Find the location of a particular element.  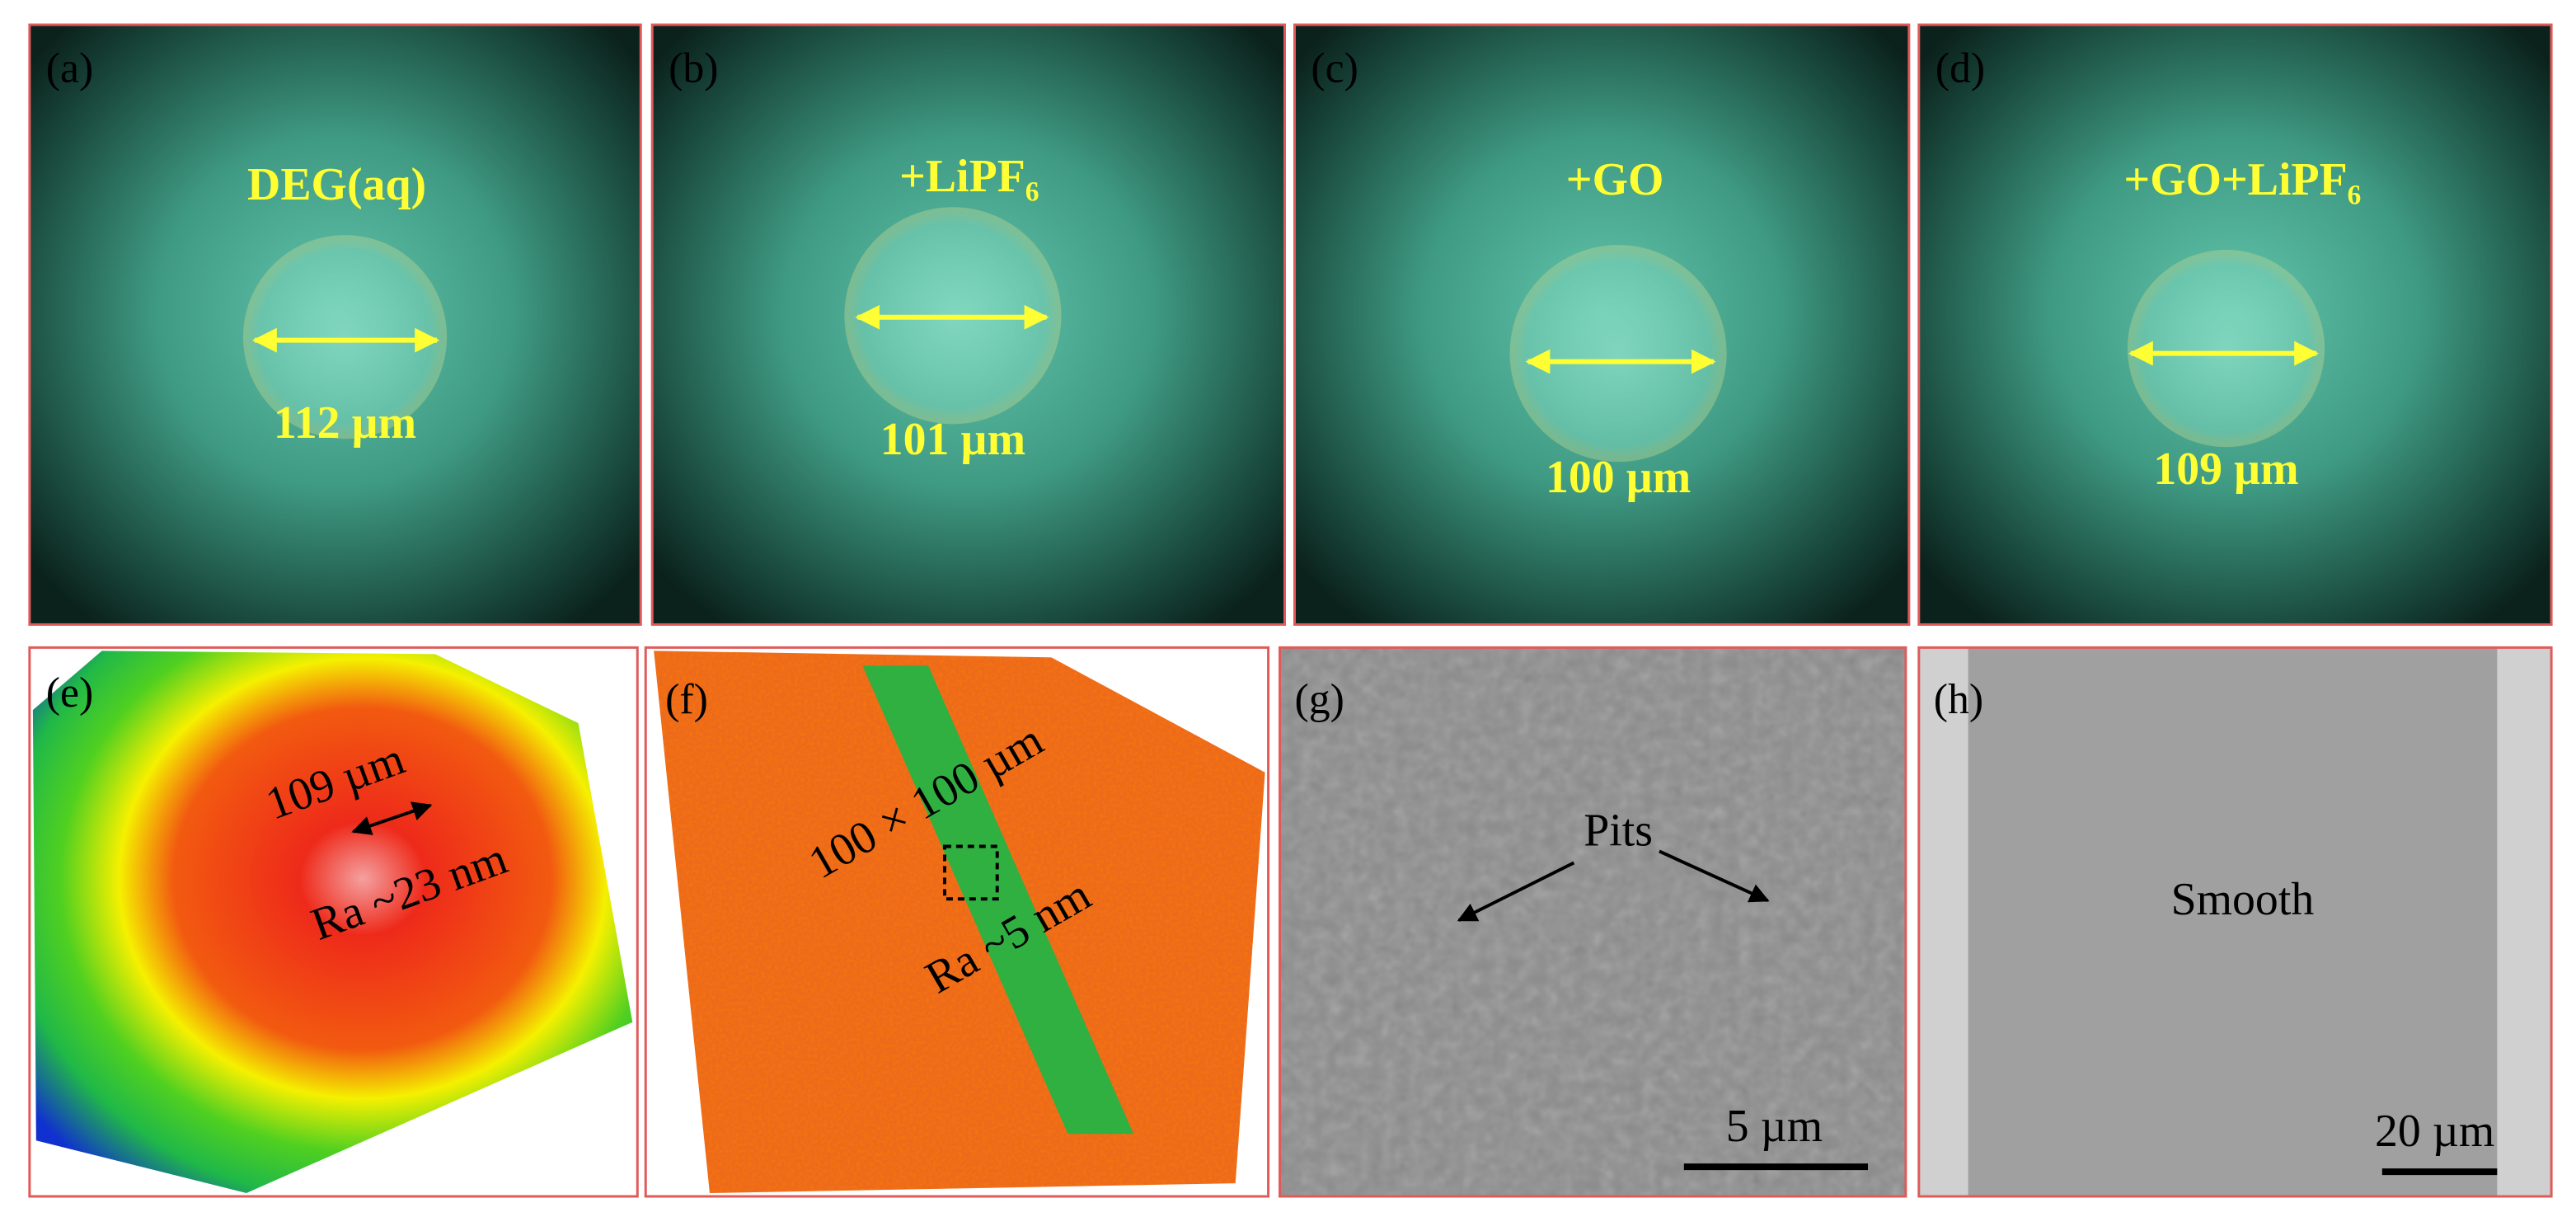

panel-label: (h) is located at coordinates (1959, 700).